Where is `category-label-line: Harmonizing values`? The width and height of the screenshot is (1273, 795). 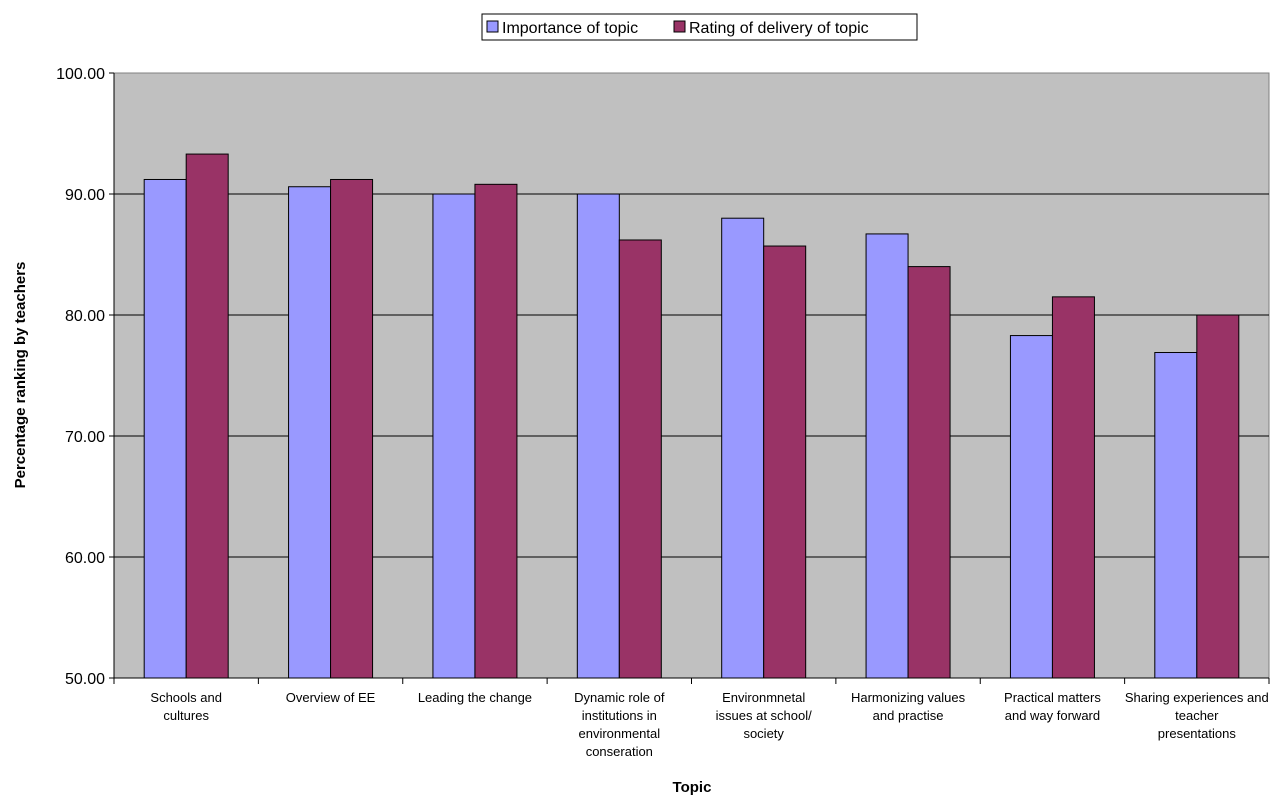
category-label-line: Harmonizing values is located at coordinates (908, 697).